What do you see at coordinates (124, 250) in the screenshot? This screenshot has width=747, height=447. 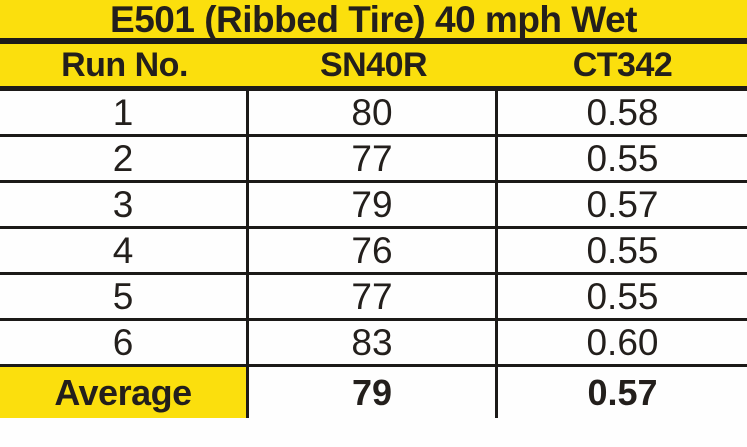 I see `run-no-cell: 4` at bounding box center [124, 250].